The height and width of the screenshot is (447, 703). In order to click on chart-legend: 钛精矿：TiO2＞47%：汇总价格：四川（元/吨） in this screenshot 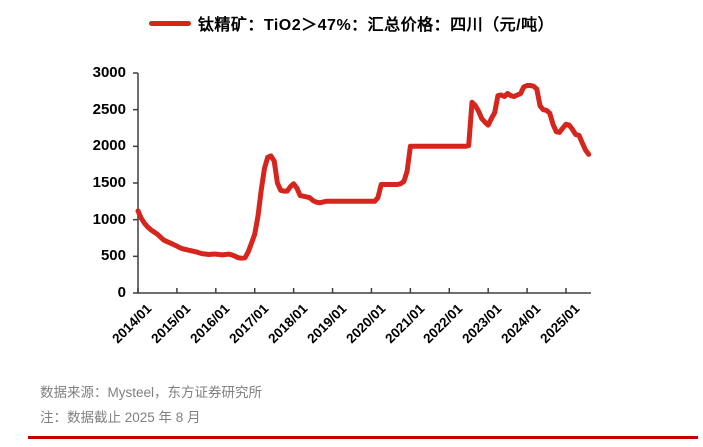, I will do `click(351, 23)`.